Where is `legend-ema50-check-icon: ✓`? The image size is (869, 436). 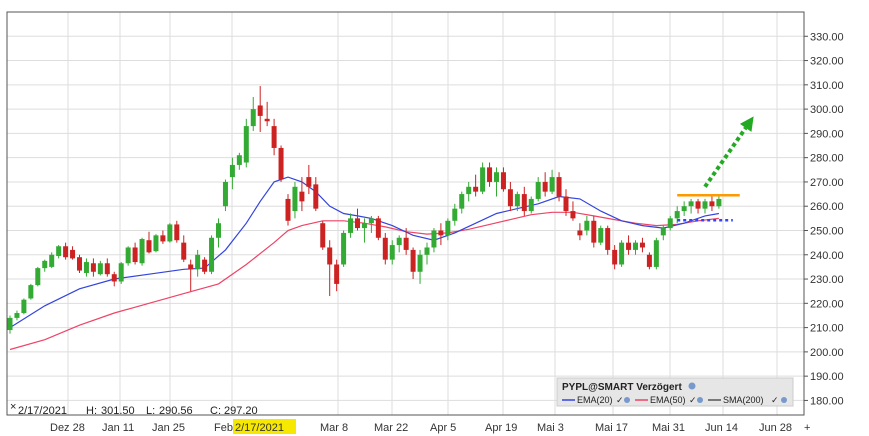 legend-ema50-check-icon: ✓ is located at coordinates (693, 400).